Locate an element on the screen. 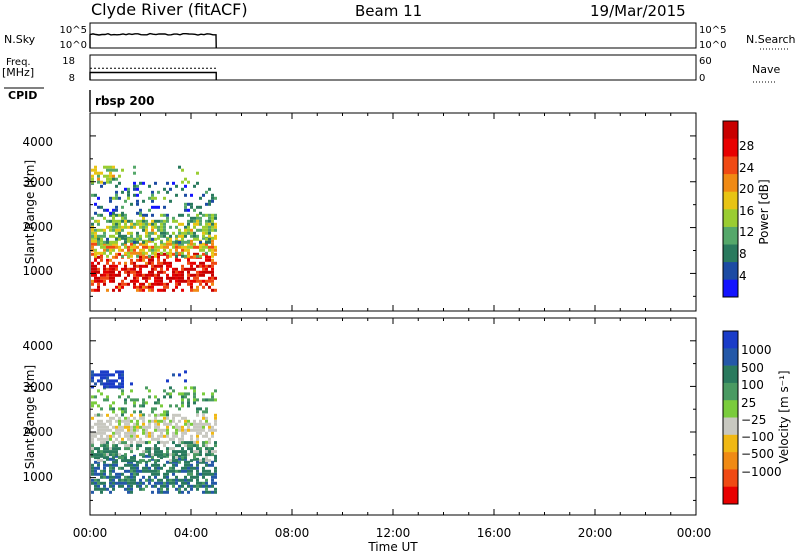 This screenshot has height=554, width=800. xaxis-label: Time UT is located at coordinates (392, 547).